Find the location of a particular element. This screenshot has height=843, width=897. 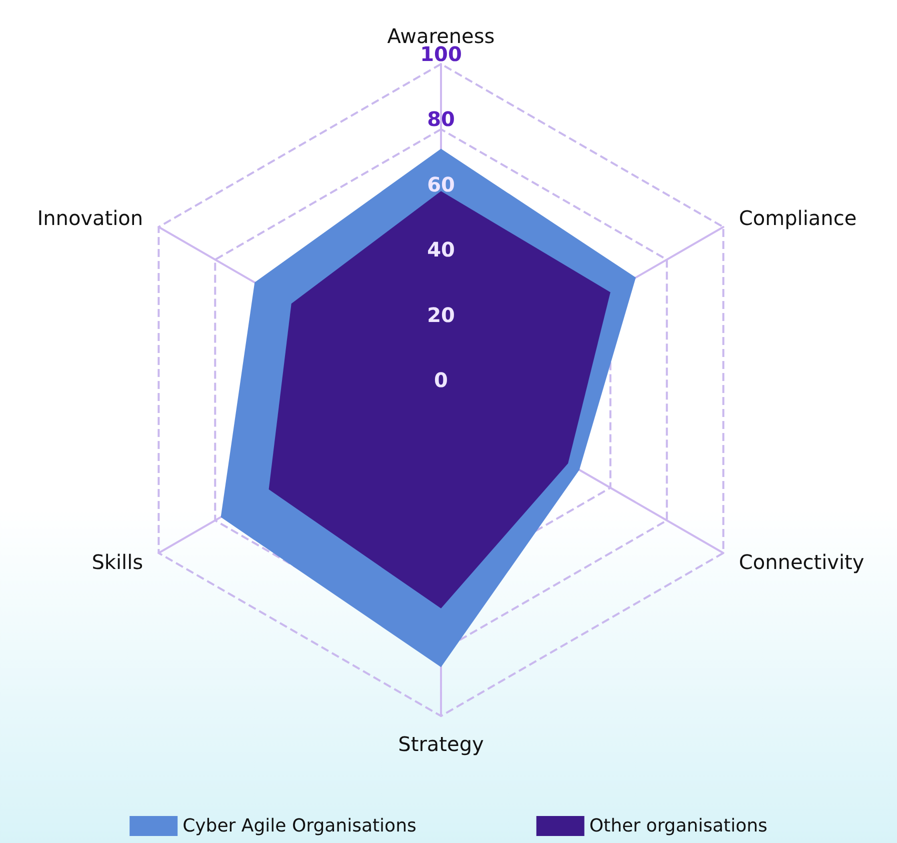

legend-label: Other organisations is located at coordinates (678, 826).